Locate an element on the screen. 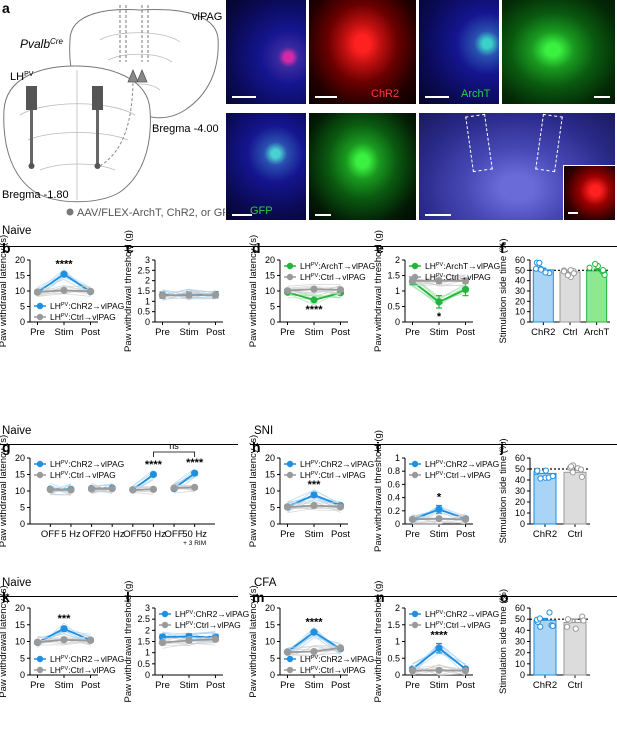  panel-letter-i: i is located at coordinates (378, 447).